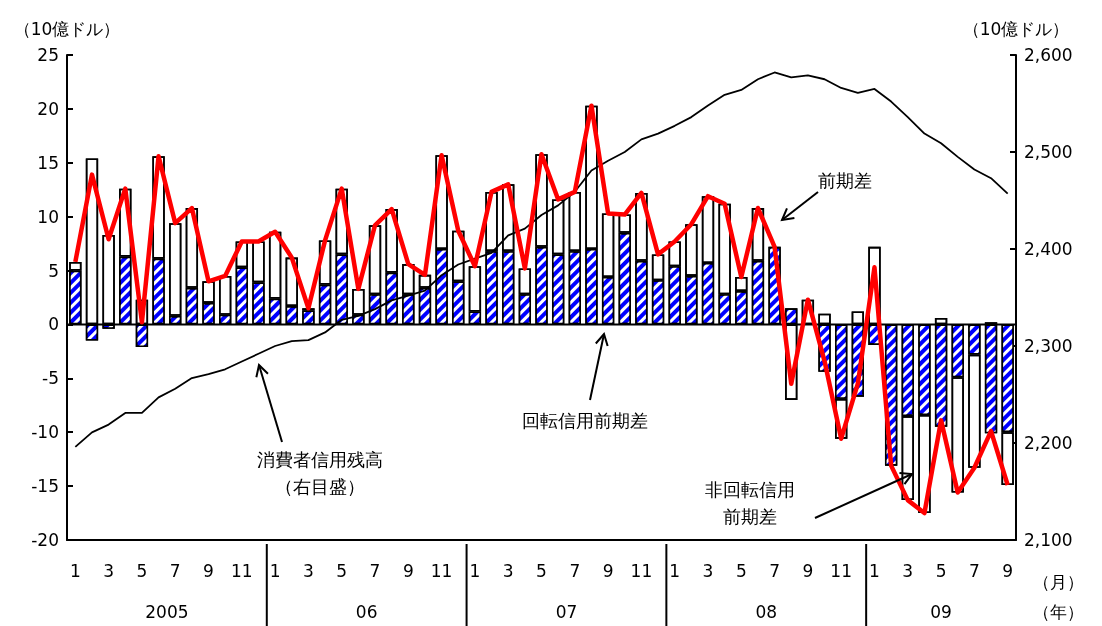 The image size is (1102, 626). Describe the element at coordinates (45, 486) in the screenshot. I see `y-tick-label: -15` at that location.